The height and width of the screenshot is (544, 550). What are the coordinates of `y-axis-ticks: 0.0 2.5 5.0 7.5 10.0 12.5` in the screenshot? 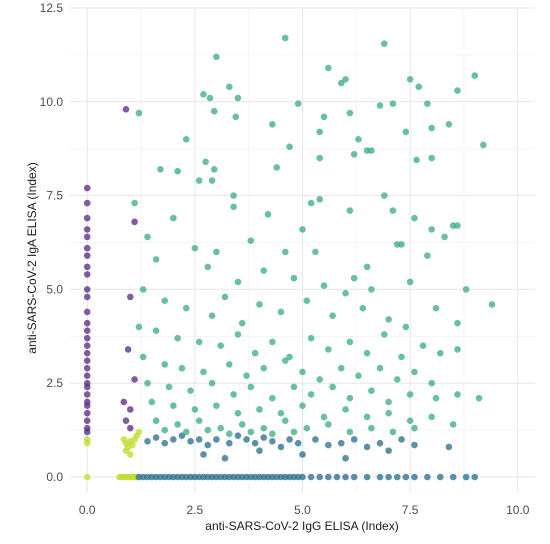 It's located at (52, 242).